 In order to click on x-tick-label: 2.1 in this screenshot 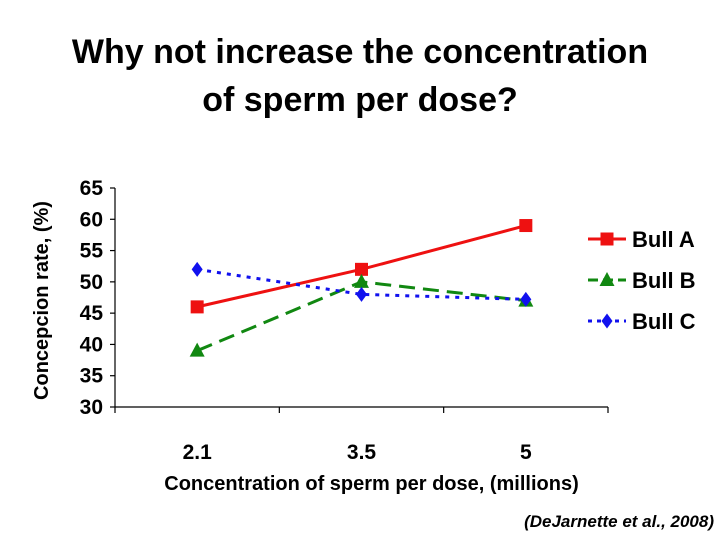, I will do `click(198, 452)`.